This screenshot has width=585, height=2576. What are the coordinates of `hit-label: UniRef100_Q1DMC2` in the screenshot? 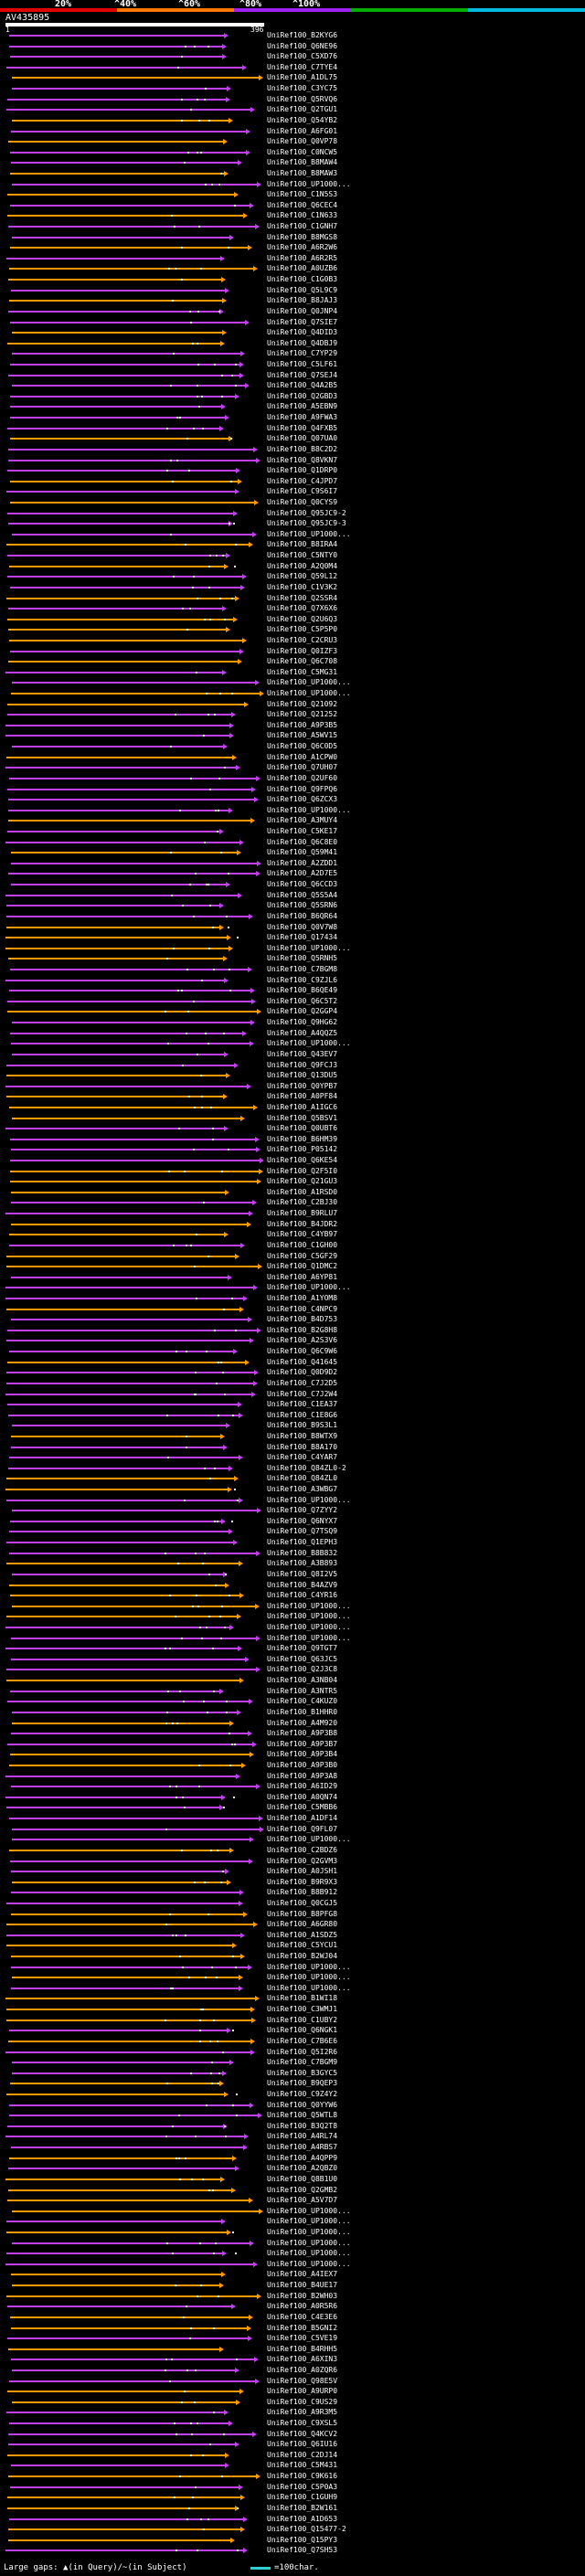 It's located at (302, 1266).